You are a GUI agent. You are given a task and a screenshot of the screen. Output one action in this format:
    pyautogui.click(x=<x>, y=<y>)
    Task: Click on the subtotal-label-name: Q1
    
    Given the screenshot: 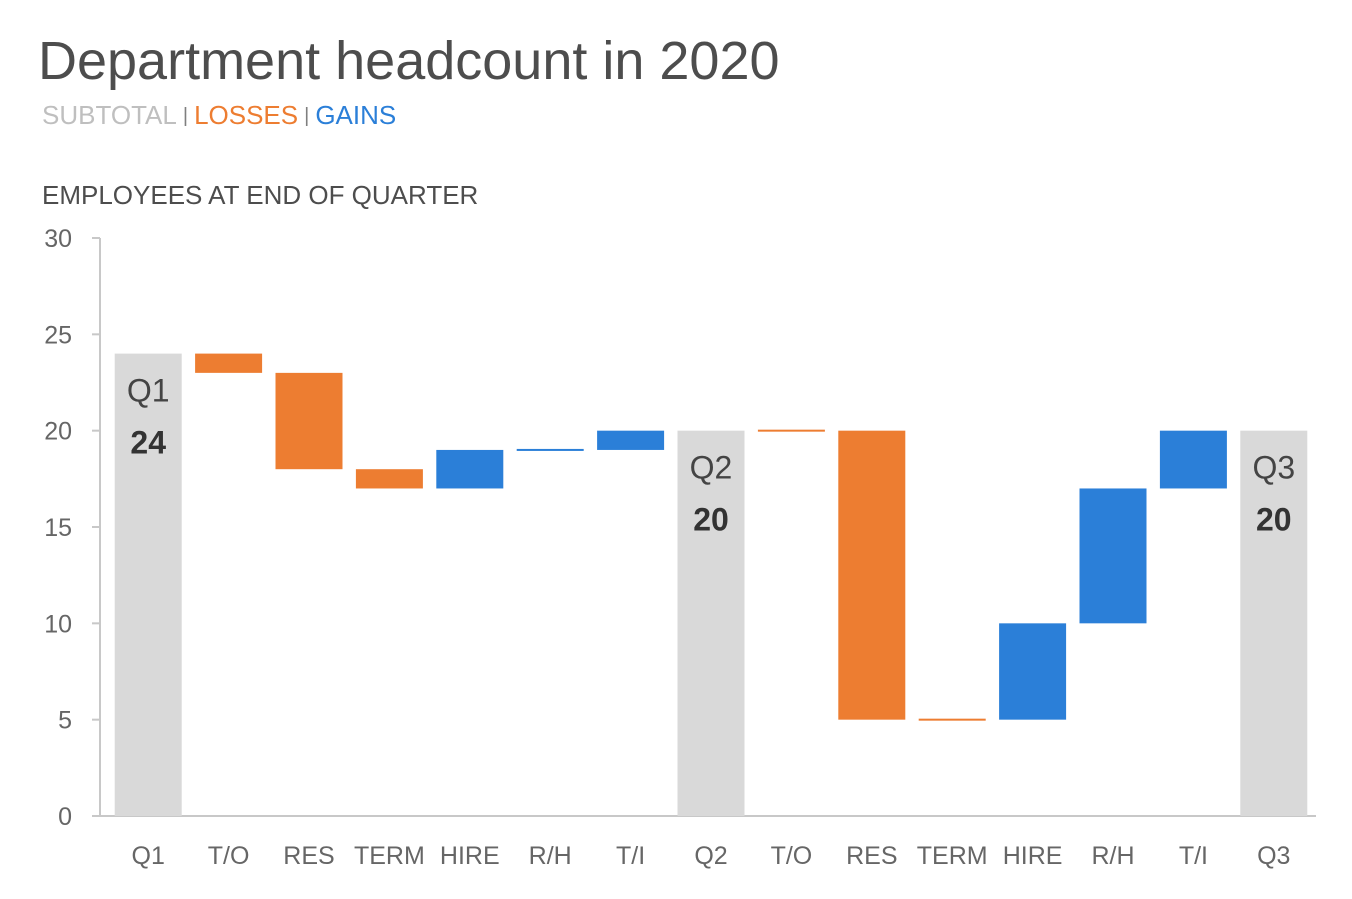 What is the action you would take?
    pyautogui.click(x=148, y=391)
    